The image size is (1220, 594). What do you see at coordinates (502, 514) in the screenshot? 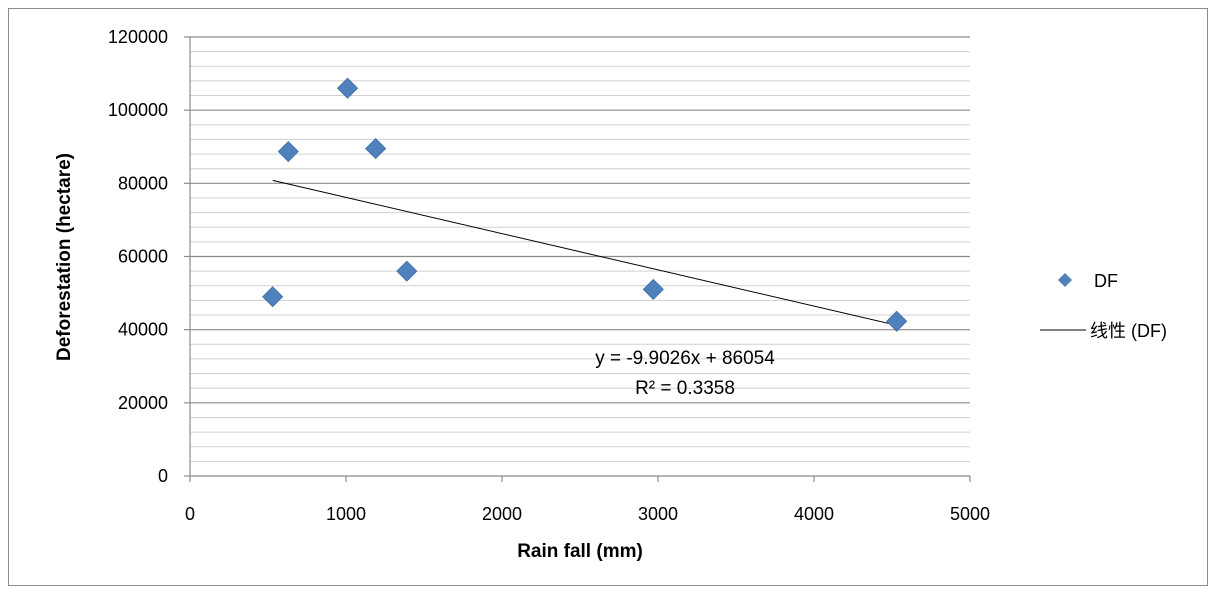
I see `x-tick-label: 2000` at bounding box center [502, 514].